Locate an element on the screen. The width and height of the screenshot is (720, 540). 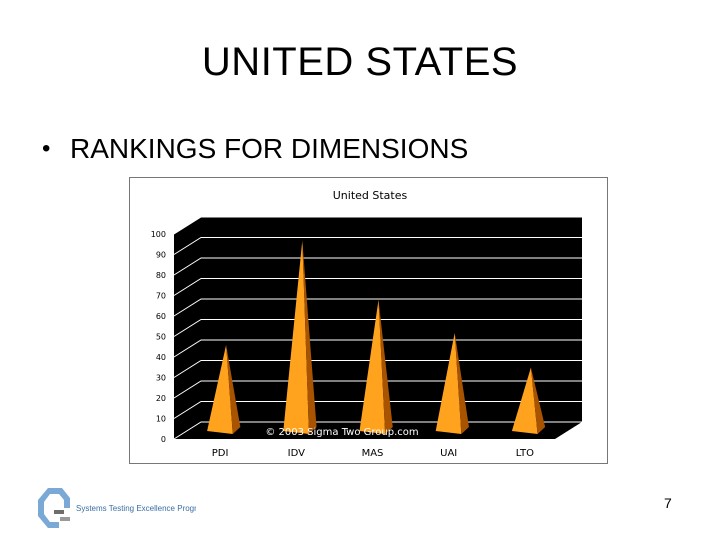
bullet-item: • RANKINGS FOR DIMENSIONS is located at coordinates (255, 149).